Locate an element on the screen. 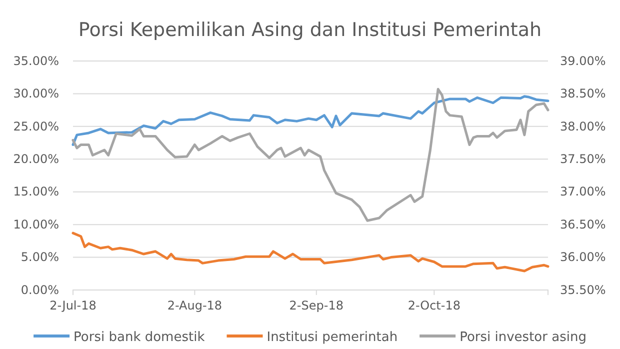 Image resolution: width=620 pixels, height=349 pixels. x-tick-label: 2-Aug-18 is located at coordinates (194, 305).